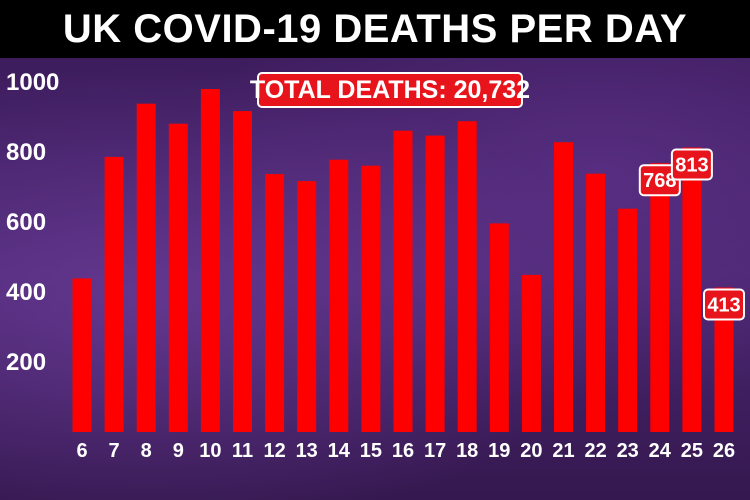  I want to click on x-tick-label: 7, so click(114, 451).